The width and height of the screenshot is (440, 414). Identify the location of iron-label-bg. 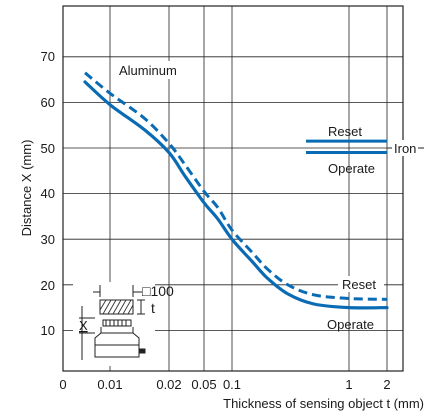
(405, 148).